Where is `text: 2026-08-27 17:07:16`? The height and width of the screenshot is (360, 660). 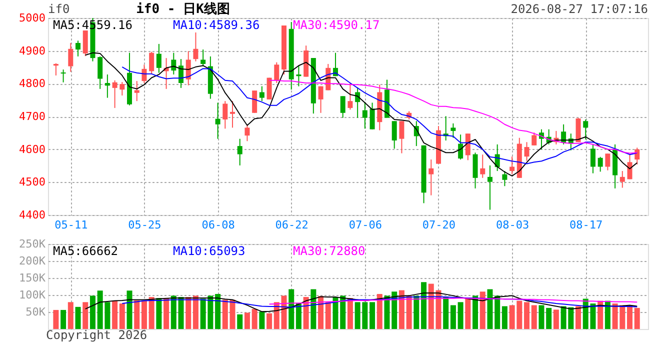
text: 2026-08-27 17:07:16 is located at coordinates (579, 9).